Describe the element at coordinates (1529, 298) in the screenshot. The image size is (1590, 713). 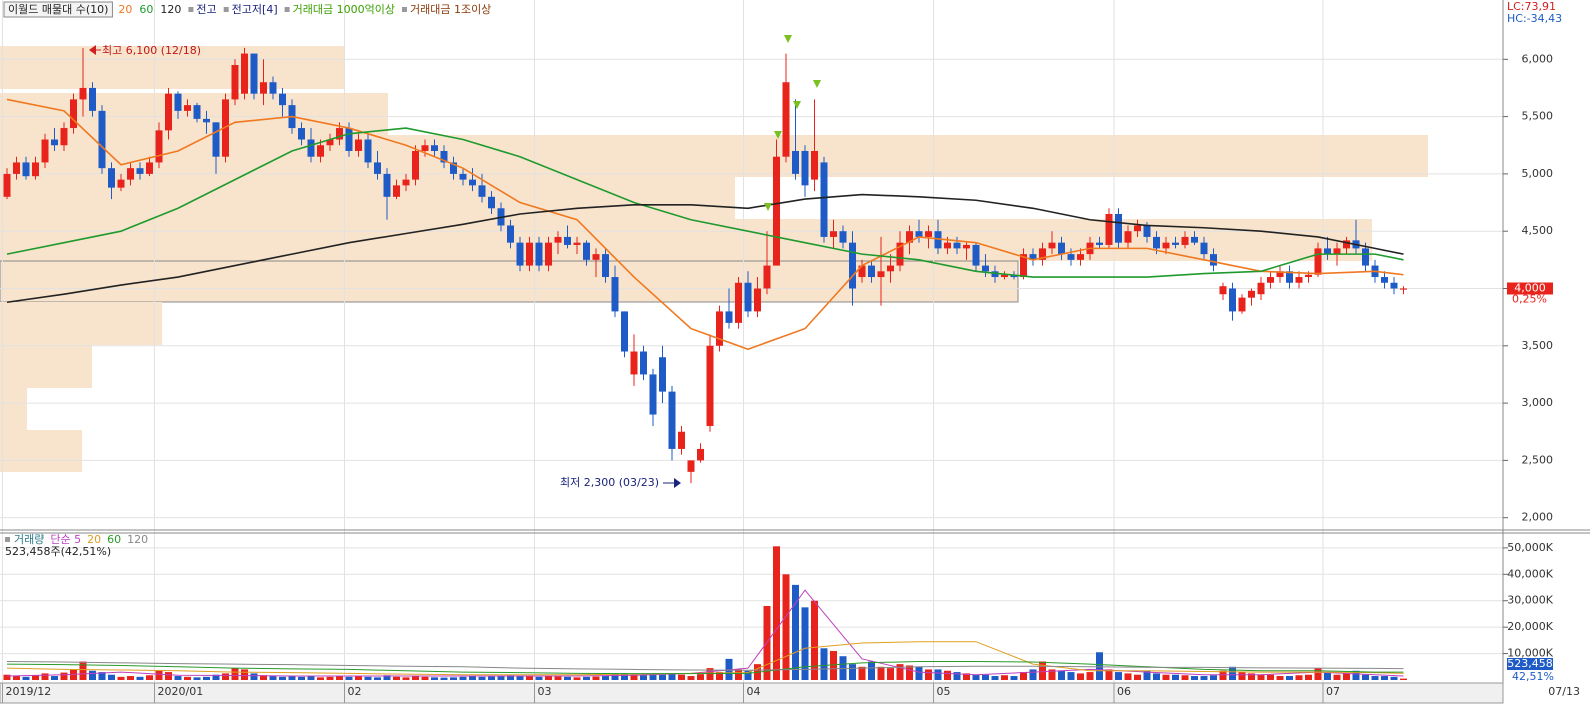
I see `change-label: 0,25%` at that location.